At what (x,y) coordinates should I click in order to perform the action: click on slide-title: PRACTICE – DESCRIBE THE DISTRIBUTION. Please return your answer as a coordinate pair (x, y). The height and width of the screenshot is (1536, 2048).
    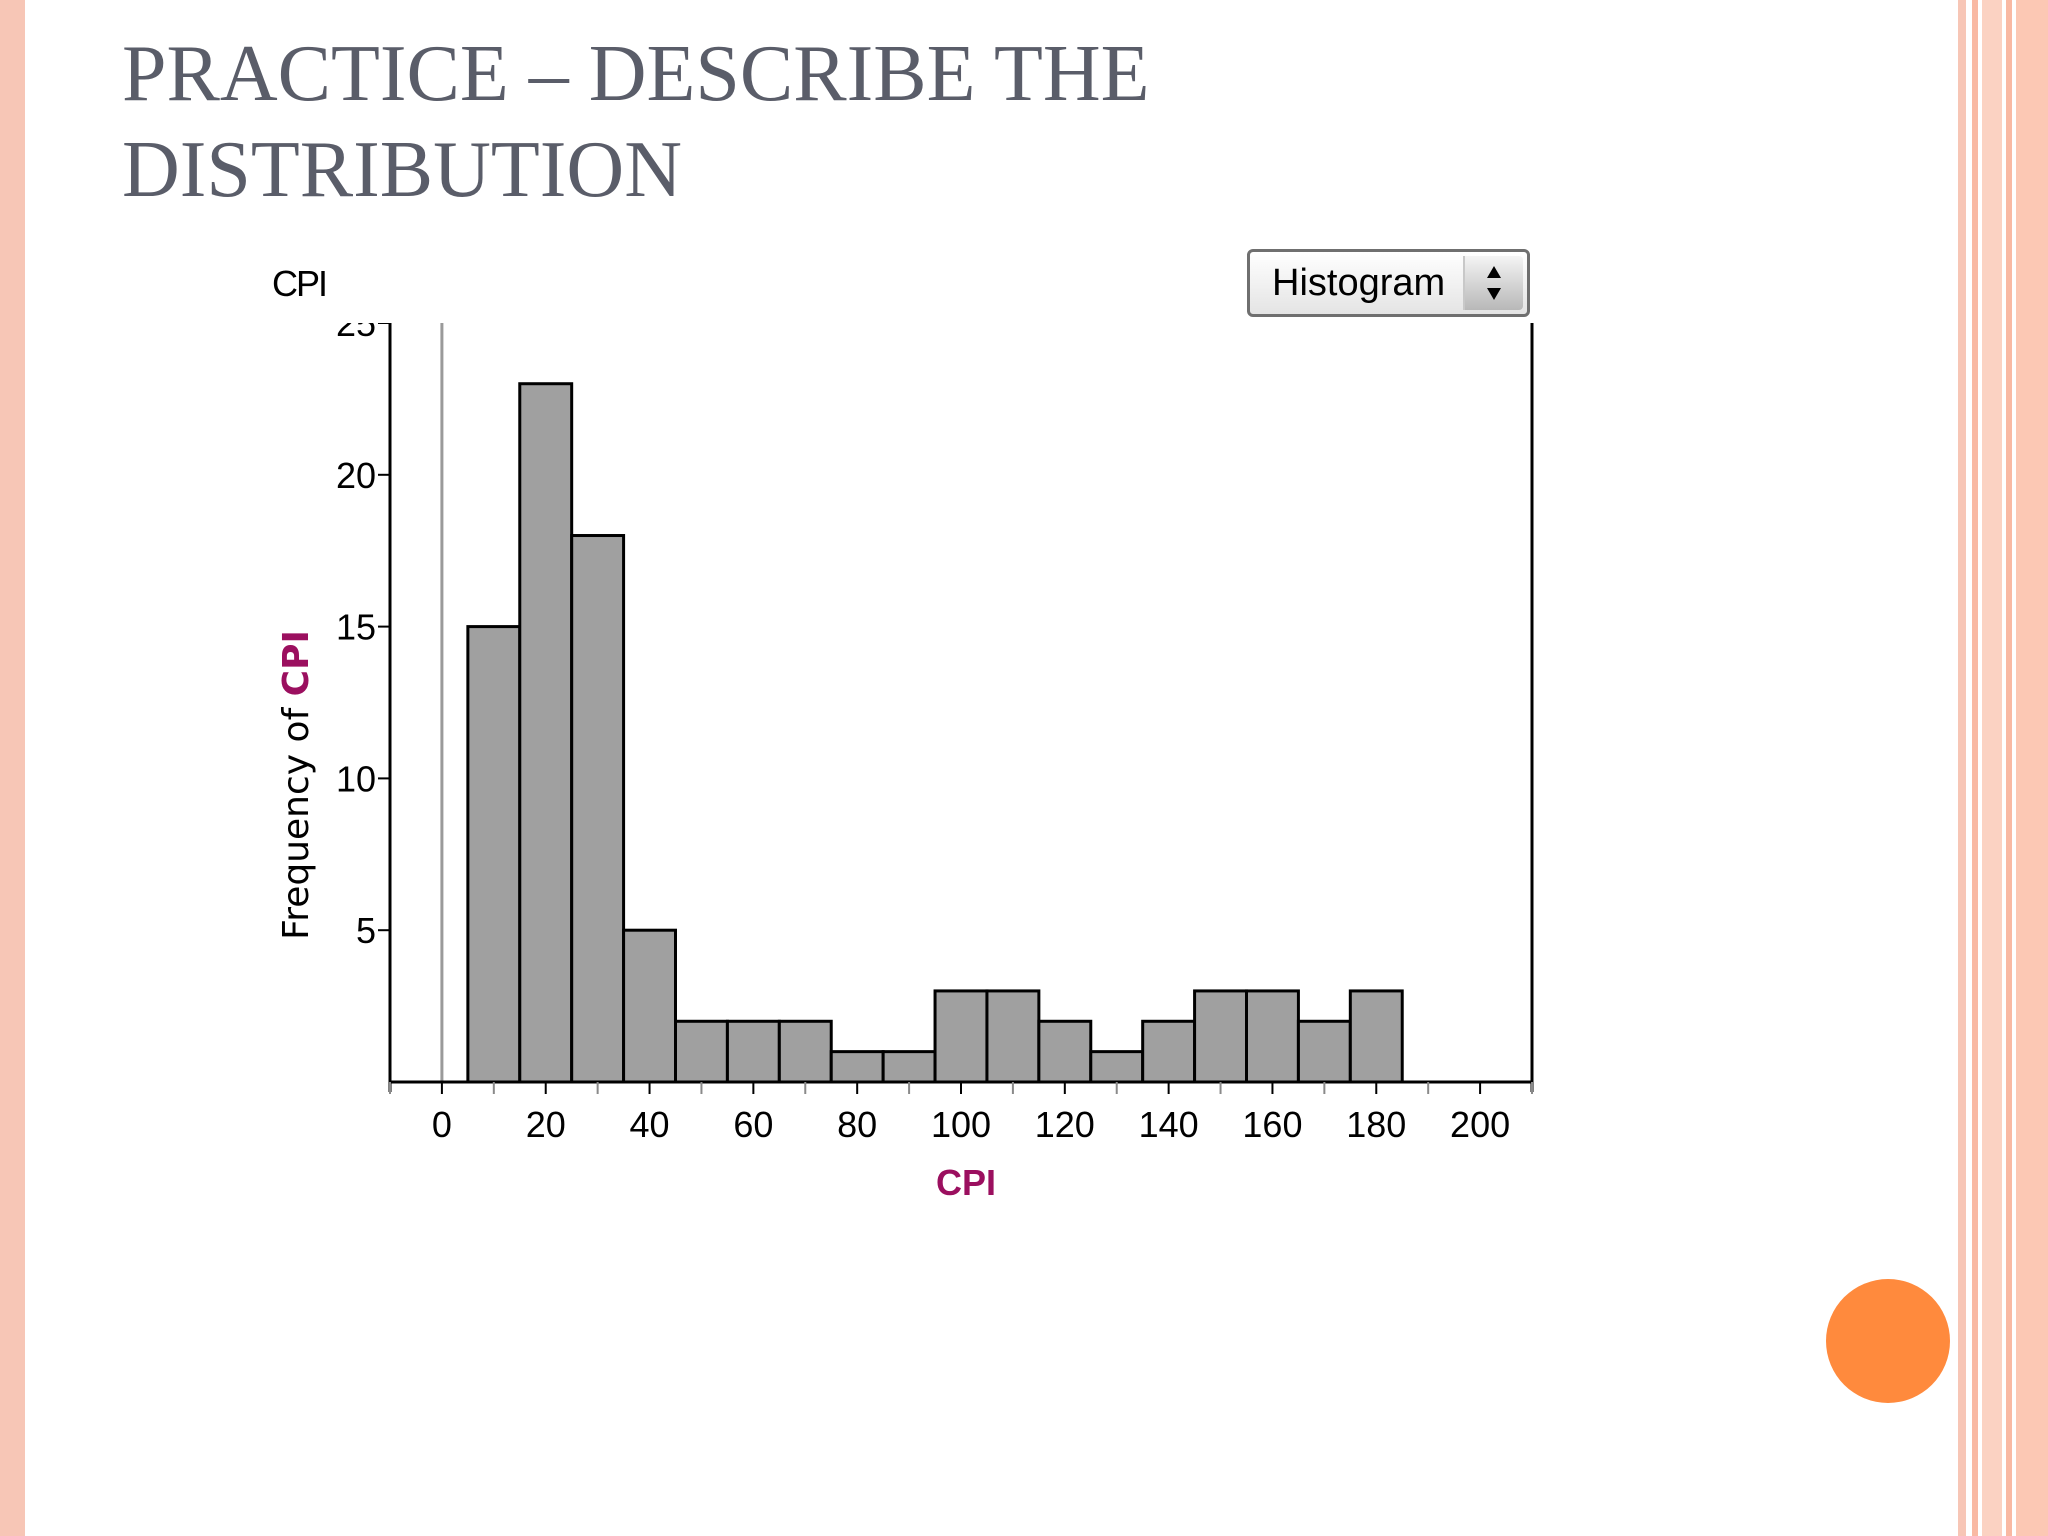
    Looking at the image, I should click on (636, 122).